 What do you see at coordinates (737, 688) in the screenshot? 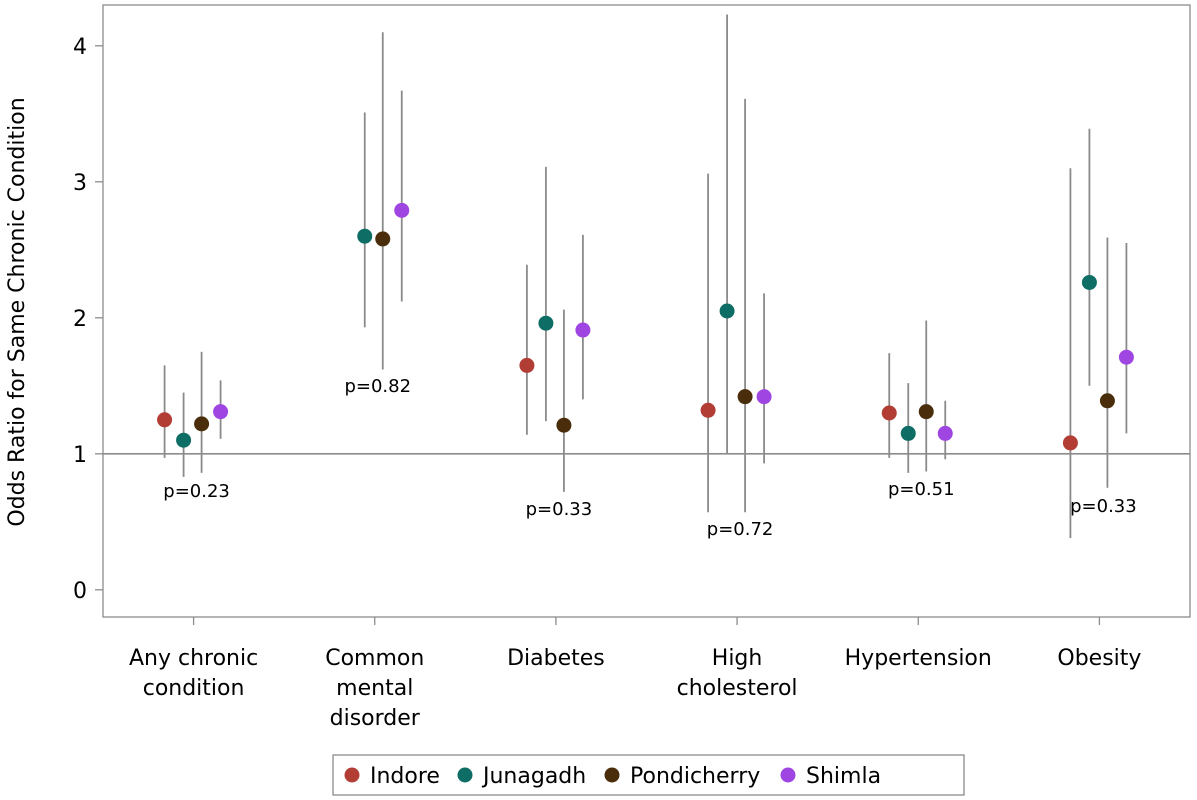
I see `x-category-label: cholesterol` at bounding box center [737, 688].